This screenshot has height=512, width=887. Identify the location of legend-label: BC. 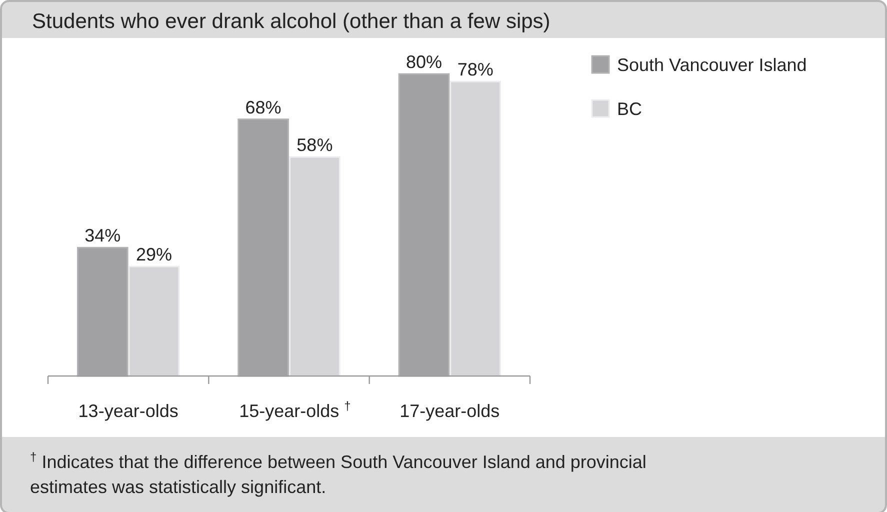
(629, 109).